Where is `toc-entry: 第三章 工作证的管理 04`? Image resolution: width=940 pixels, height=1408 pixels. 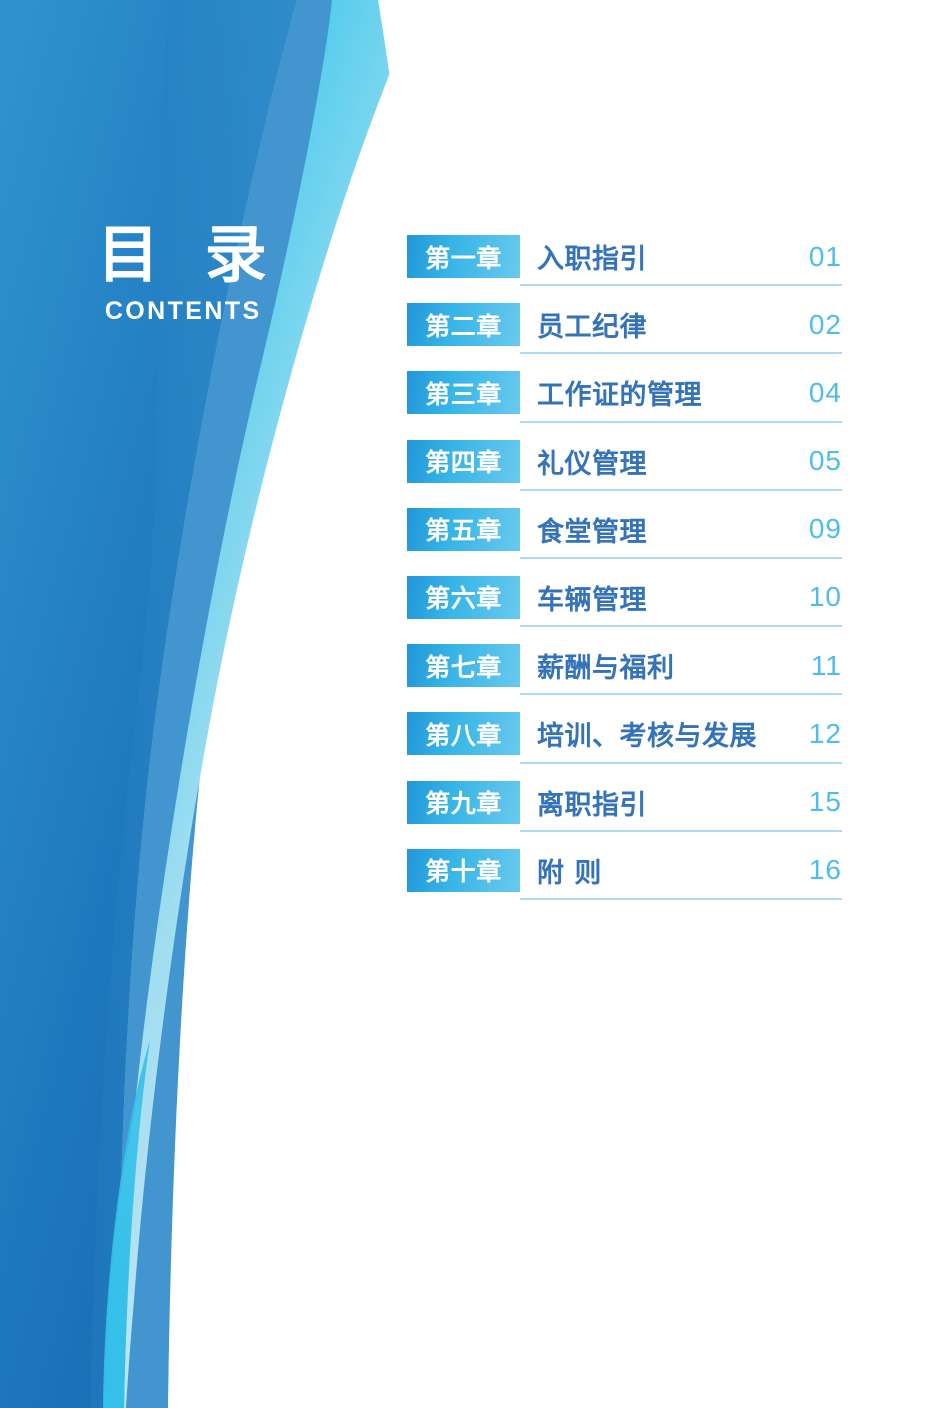
toc-entry: 第三章 工作证的管理 04 is located at coordinates (624, 400).